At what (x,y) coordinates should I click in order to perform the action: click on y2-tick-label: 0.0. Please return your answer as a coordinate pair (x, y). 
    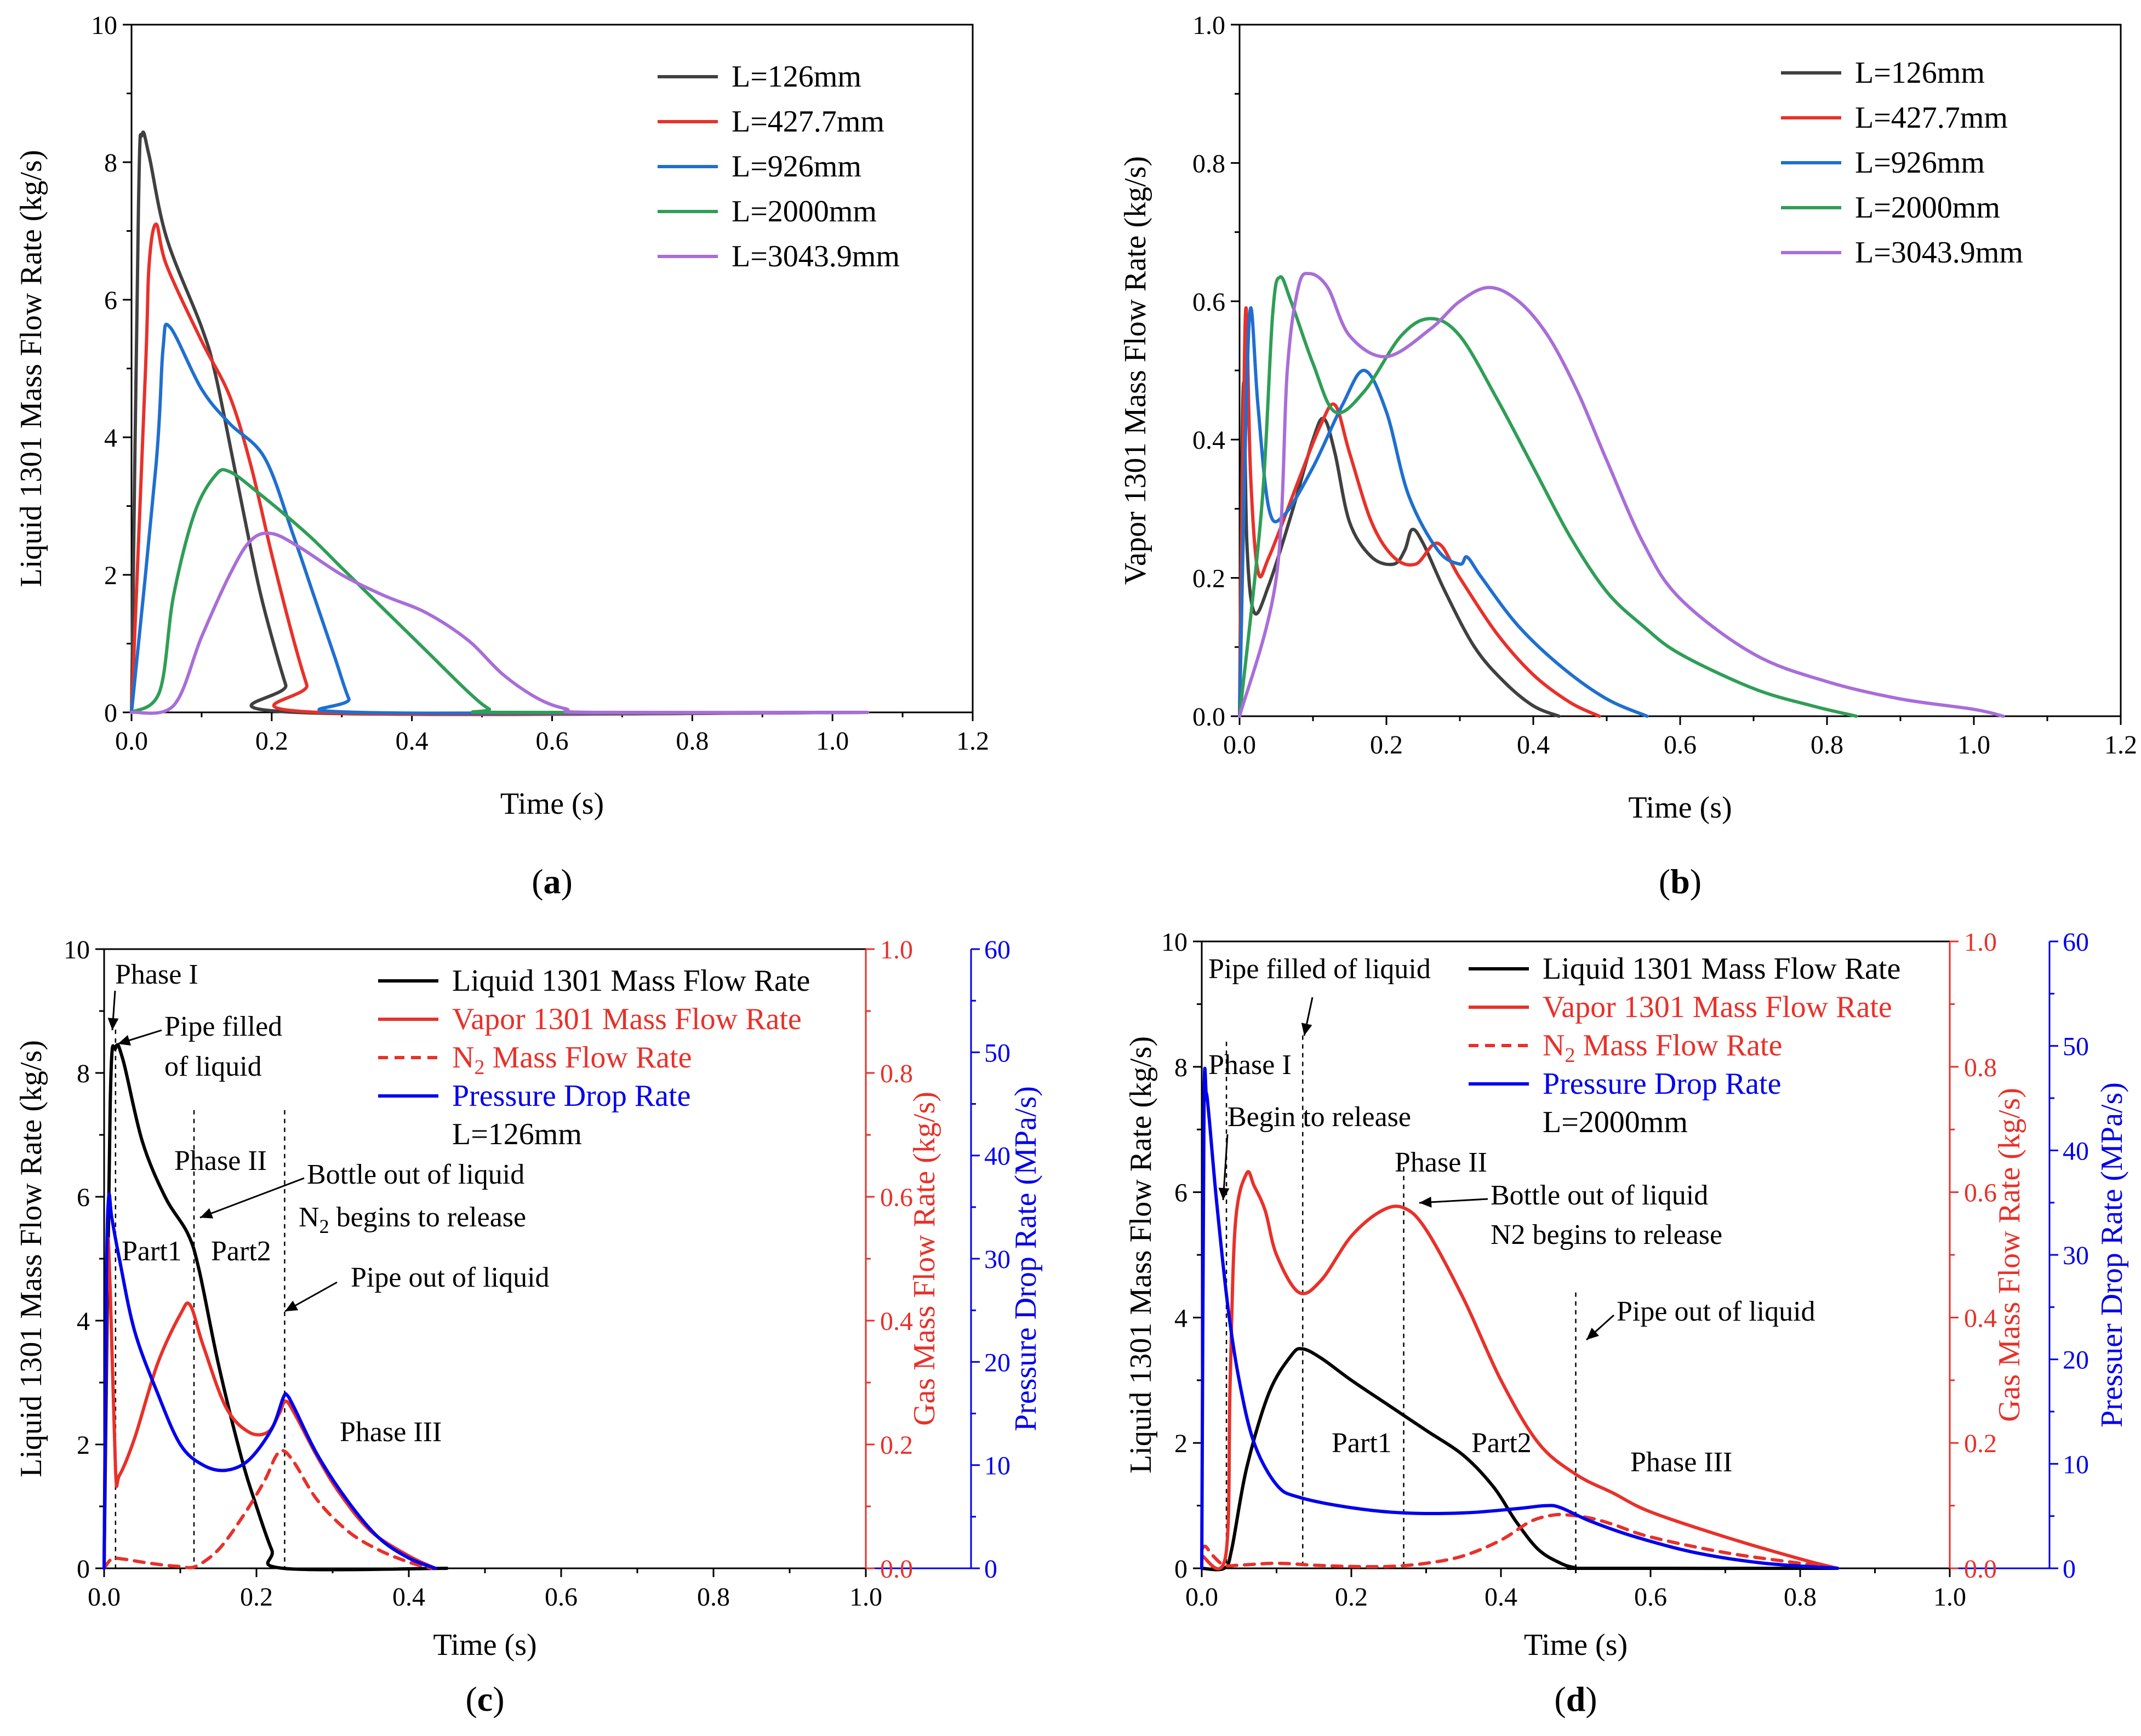
    Looking at the image, I should click on (1980, 1570).